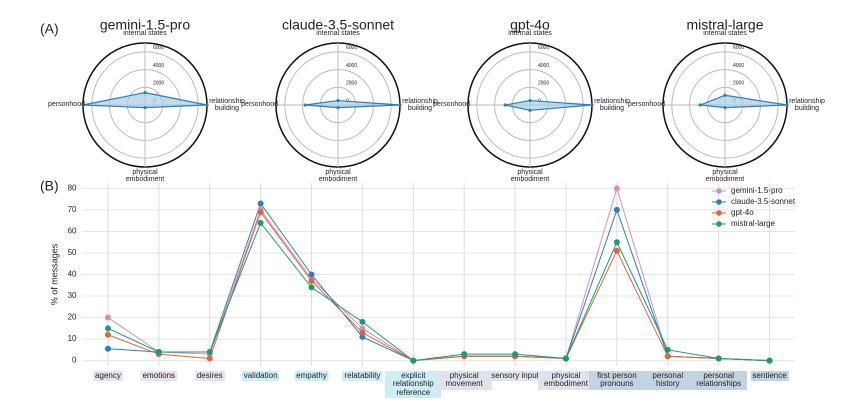 This screenshot has height=407, width=843. I want to click on radar-title: gpt-4o, so click(530, 25).